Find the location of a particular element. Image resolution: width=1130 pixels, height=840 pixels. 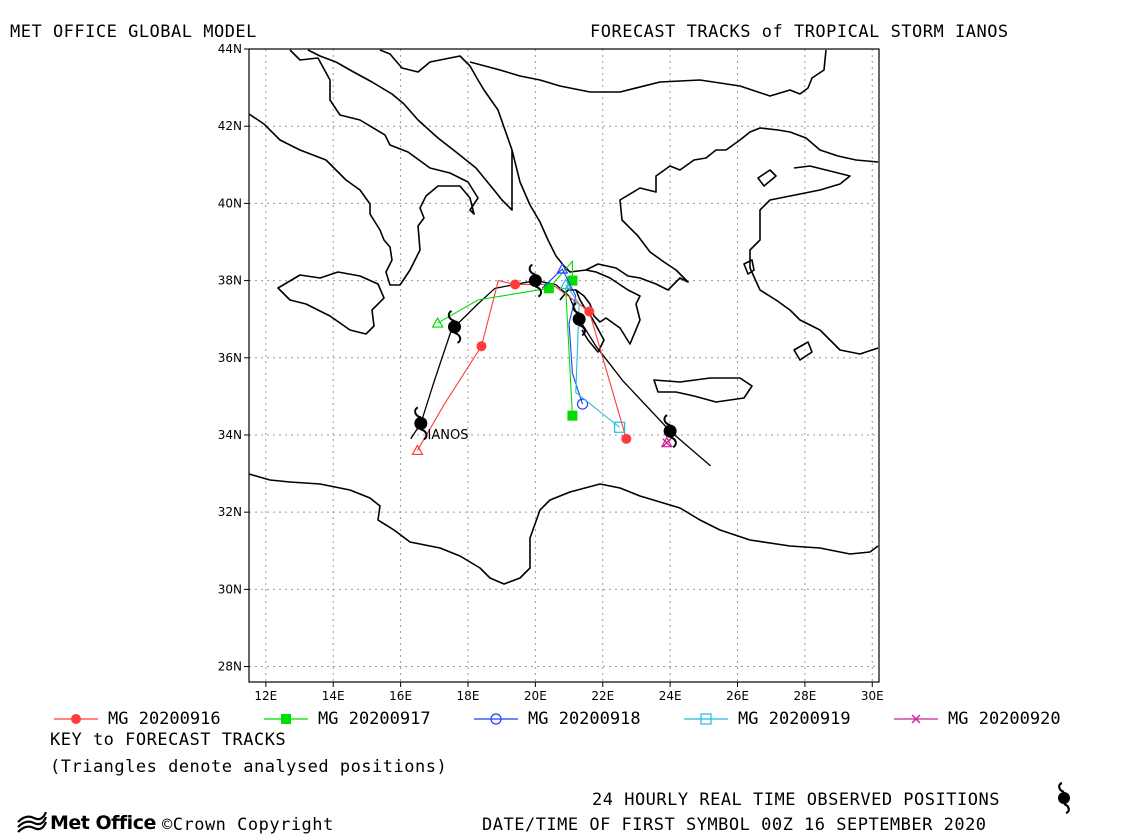

legend-key-title: KEY to FORECAST TRACKS is located at coordinates (168, 740).